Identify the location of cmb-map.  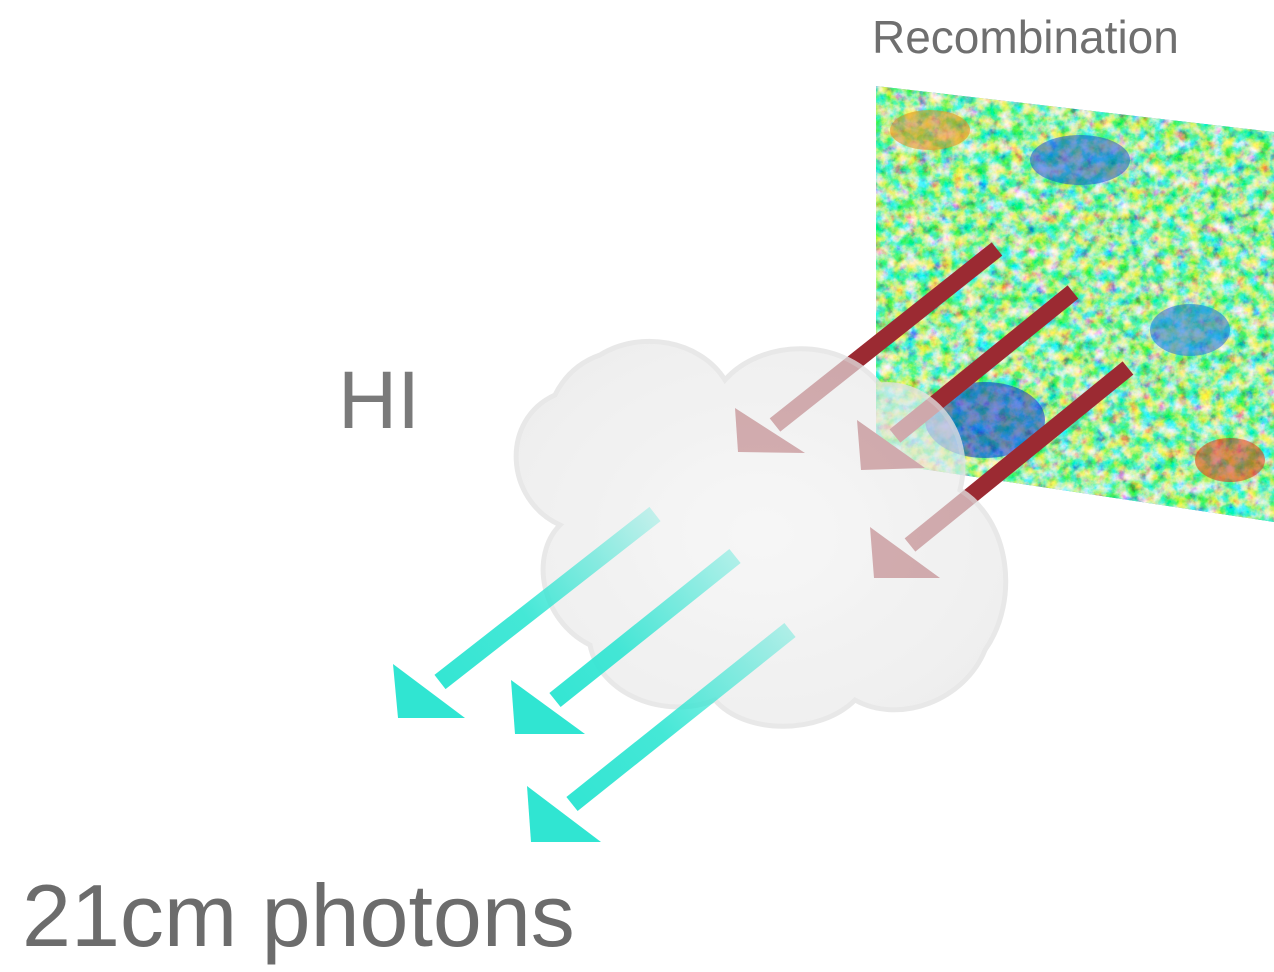
(1075, 304).